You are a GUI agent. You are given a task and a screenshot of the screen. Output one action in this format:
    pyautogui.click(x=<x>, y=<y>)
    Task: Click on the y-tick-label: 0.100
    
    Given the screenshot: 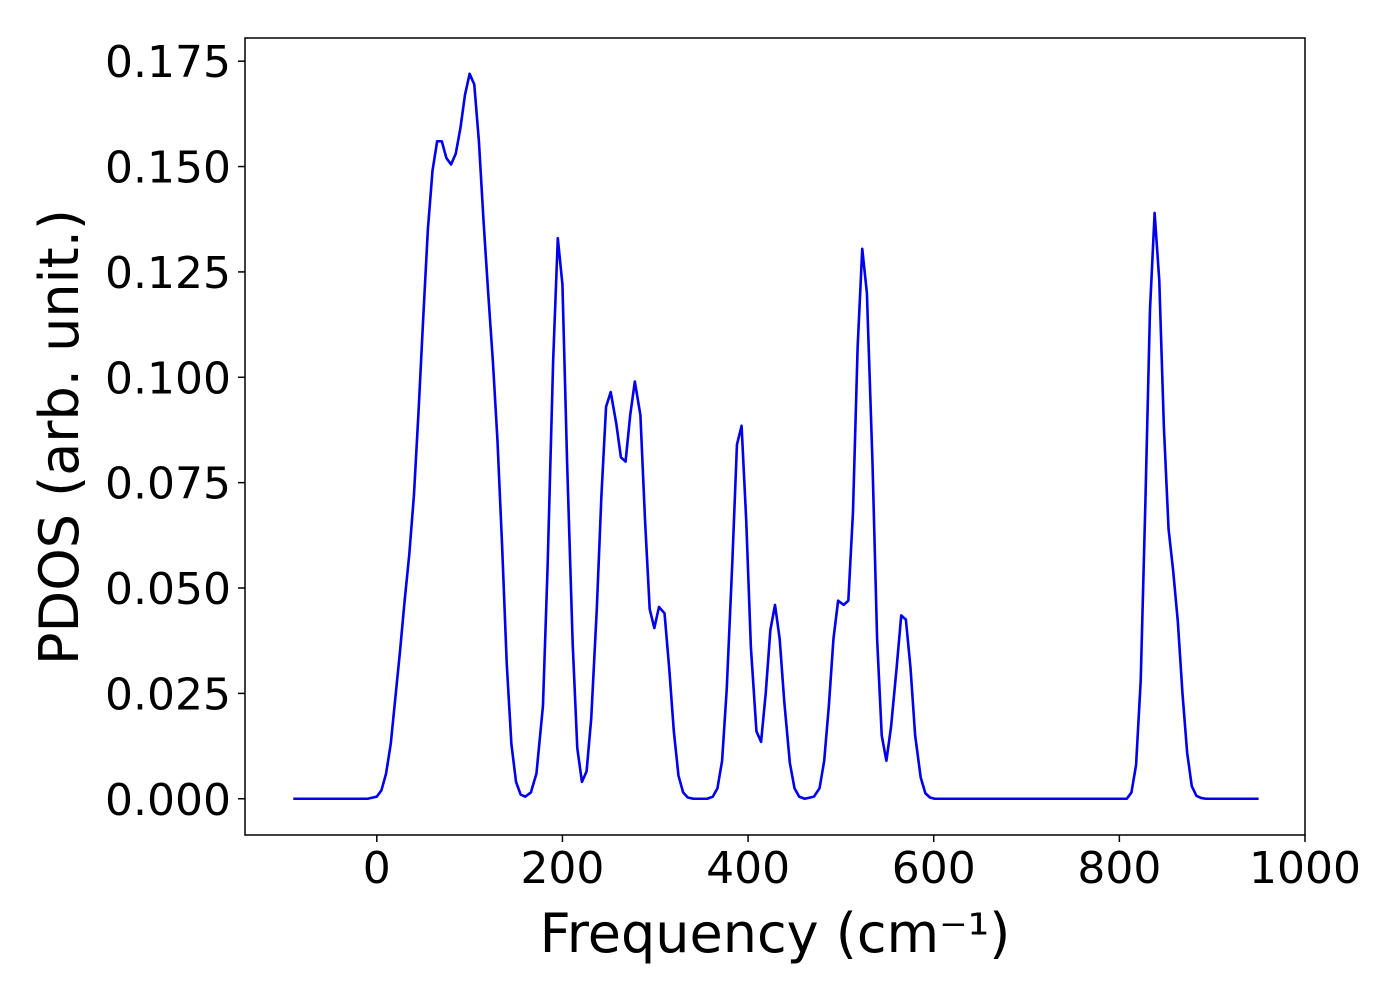 What is the action you would take?
    pyautogui.click(x=168, y=378)
    